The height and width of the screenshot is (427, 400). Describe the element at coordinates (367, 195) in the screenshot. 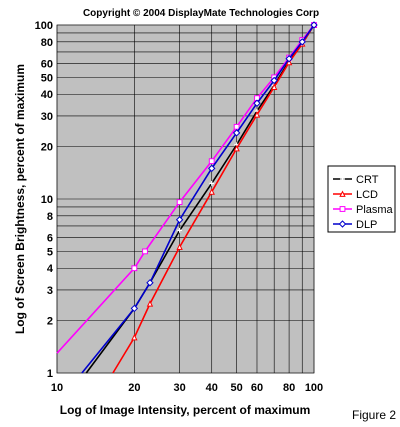

I see `legend-label: LCD` at that location.